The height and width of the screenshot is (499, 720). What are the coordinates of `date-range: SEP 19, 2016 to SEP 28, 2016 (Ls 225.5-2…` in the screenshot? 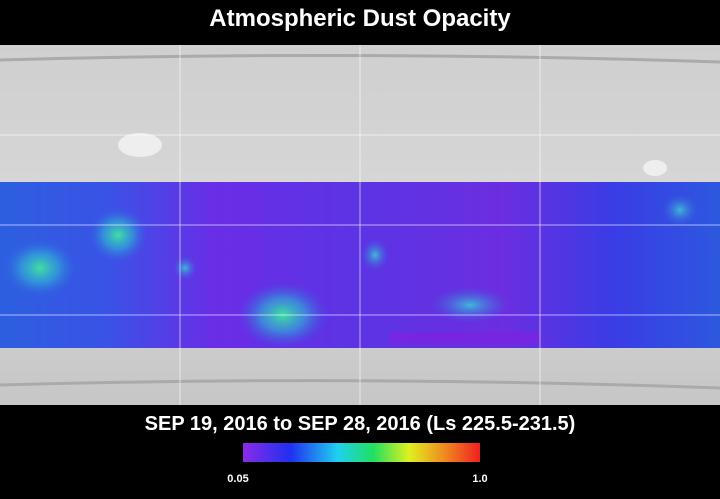 It's located at (360, 424).